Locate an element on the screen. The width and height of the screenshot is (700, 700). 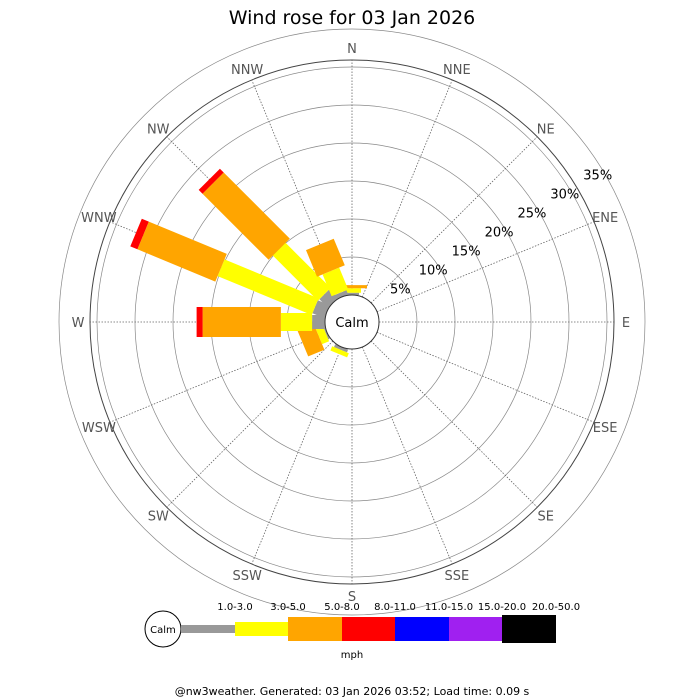
direction-label: WNW is located at coordinates (99, 218).